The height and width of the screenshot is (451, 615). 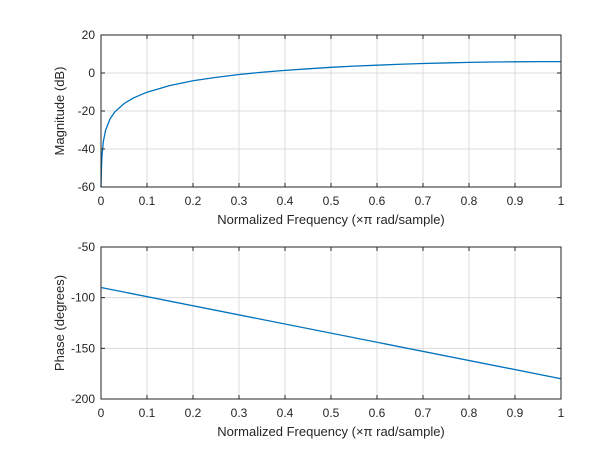 What do you see at coordinates (469, 413) in the screenshot?
I see `phase-x-tick-label: 0.8` at bounding box center [469, 413].